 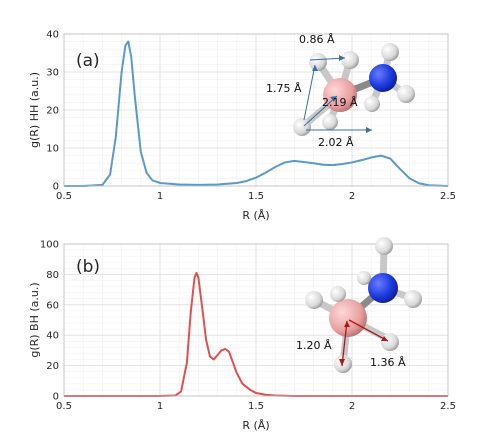 I want to click on annotation-1.20: 1.20 Å, so click(x=314, y=345).